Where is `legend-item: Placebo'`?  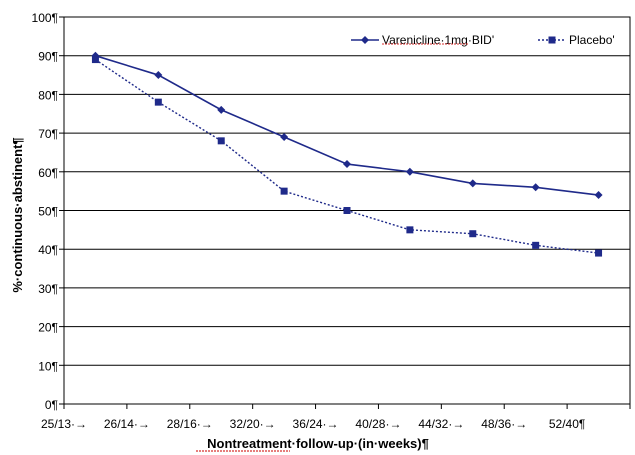 legend-item: Placebo' is located at coordinates (576, 40).